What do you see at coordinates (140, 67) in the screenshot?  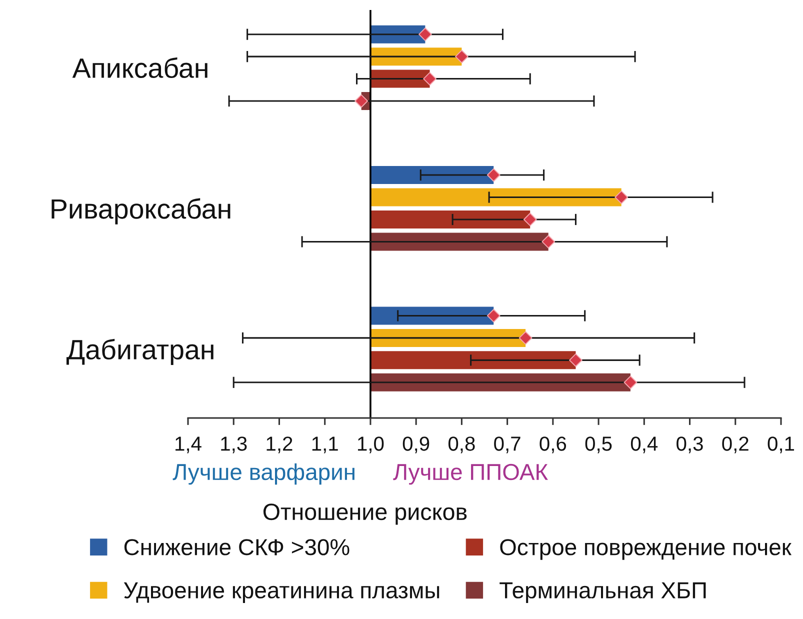 I see `y-tick-label: Апиксабан` at bounding box center [140, 67].